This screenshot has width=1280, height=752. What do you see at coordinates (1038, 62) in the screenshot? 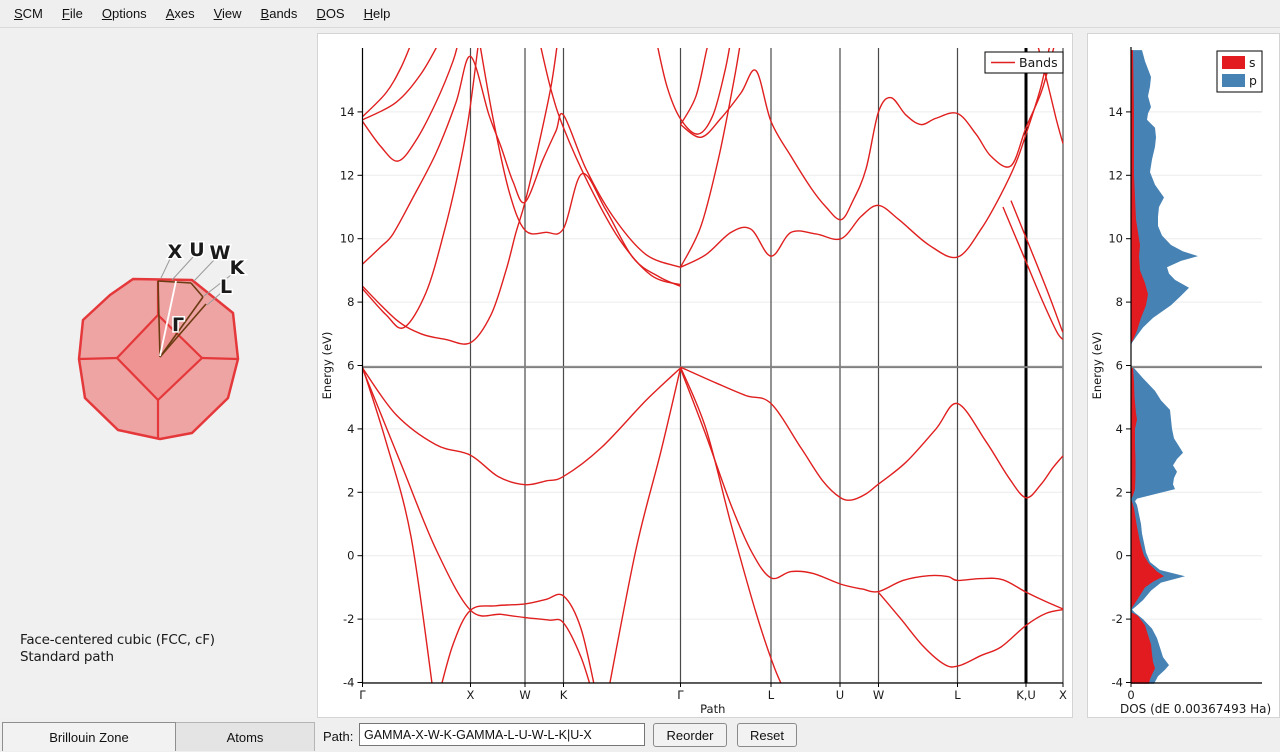
I see `svg-text: Bands` at bounding box center [1038, 62].